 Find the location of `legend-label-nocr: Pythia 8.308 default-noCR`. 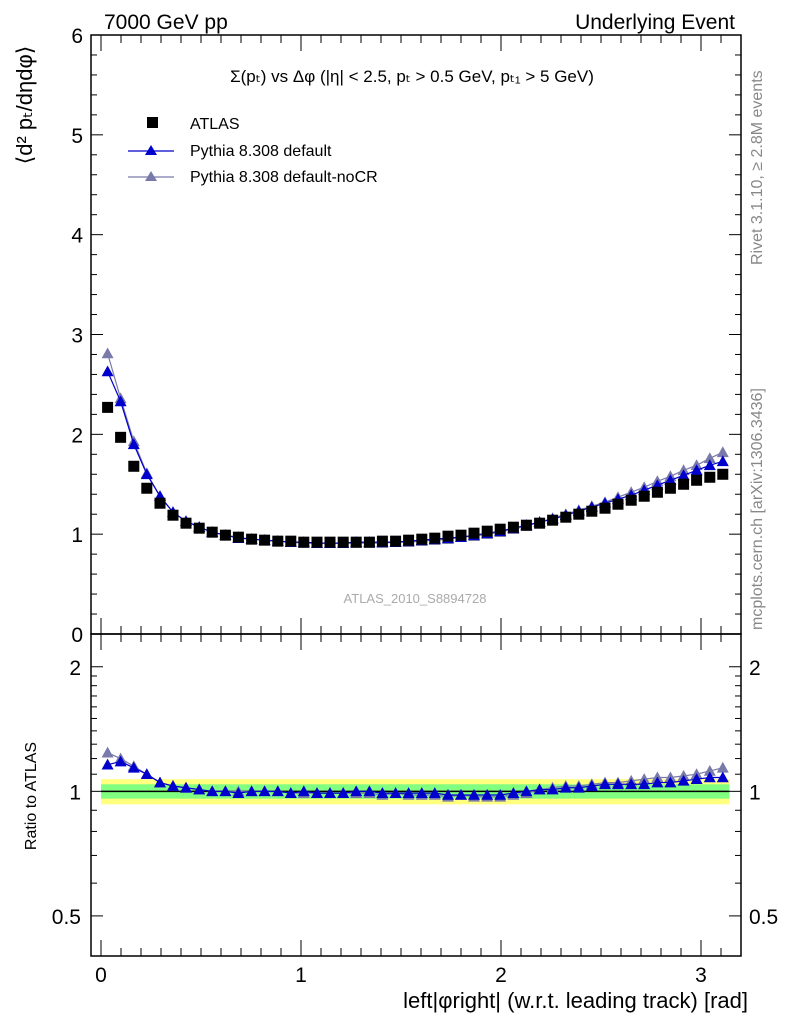

legend-label-nocr: Pythia 8.308 default-noCR is located at coordinates (284, 177).